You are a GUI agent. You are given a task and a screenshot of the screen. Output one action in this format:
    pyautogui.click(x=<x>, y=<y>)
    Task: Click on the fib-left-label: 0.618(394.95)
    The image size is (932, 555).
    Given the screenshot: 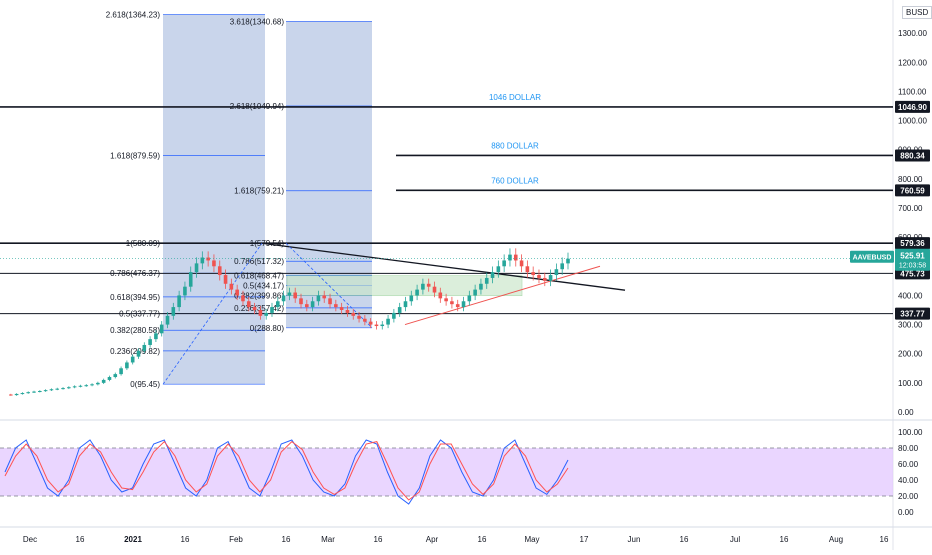 What is the action you would take?
    pyautogui.click(x=135, y=297)
    